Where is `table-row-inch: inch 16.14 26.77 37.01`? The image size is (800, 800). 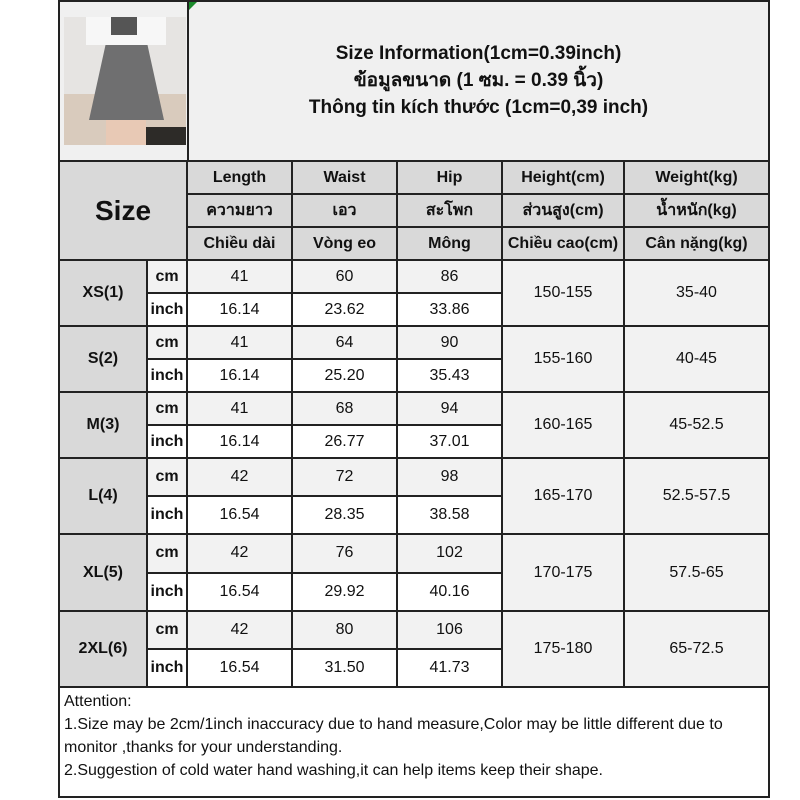
table-row-inch: inch 16.14 26.77 37.01 is located at coordinates (414, 441).